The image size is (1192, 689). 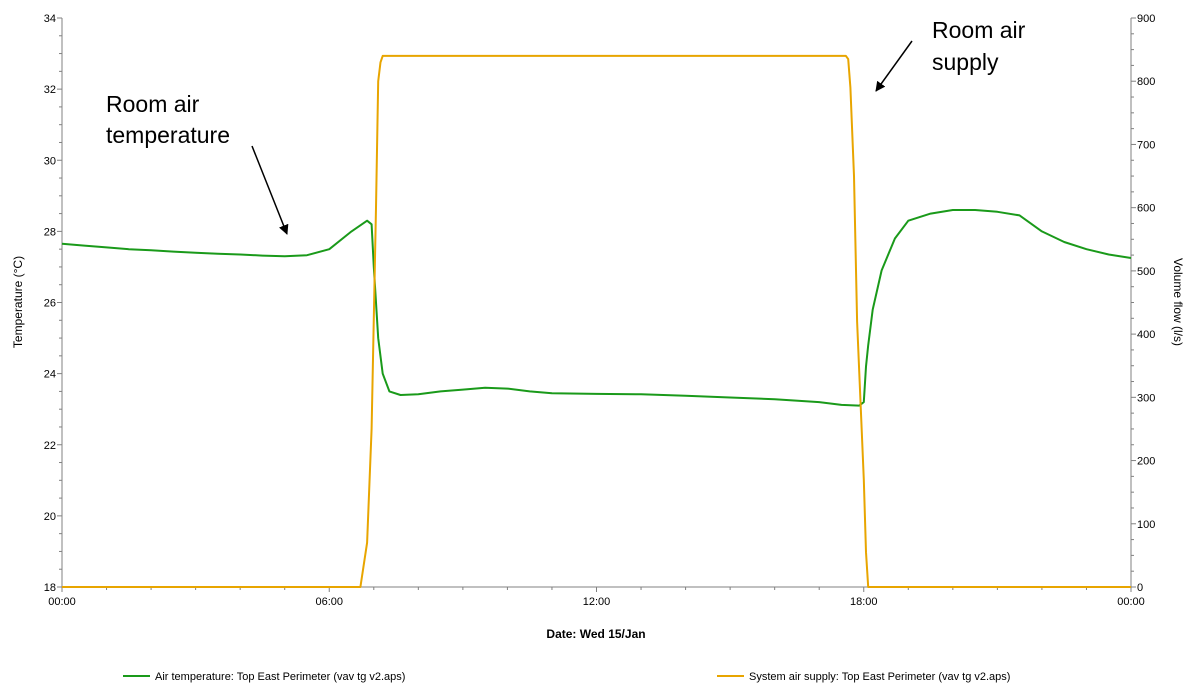 What do you see at coordinates (1146, 398) in the screenshot?
I see `right-tick-label: 300` at bounding box center [1146, 398].